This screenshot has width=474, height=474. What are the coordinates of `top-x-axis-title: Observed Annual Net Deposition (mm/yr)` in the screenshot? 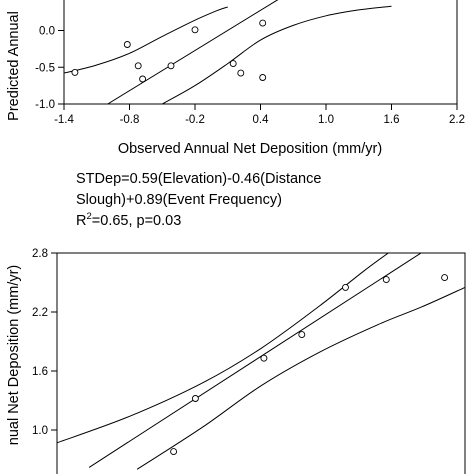 It's located at (250, 149).